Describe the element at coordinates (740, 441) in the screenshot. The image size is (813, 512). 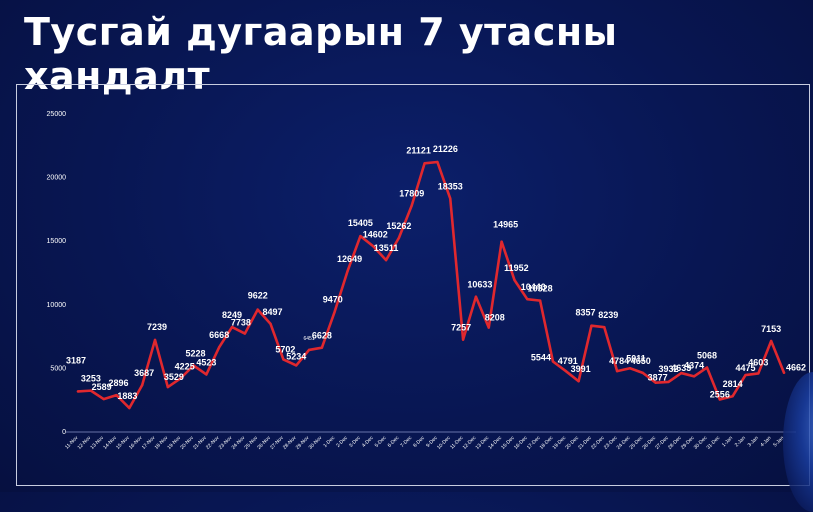
I see `x-tick-label: 2-Jan` at that location.